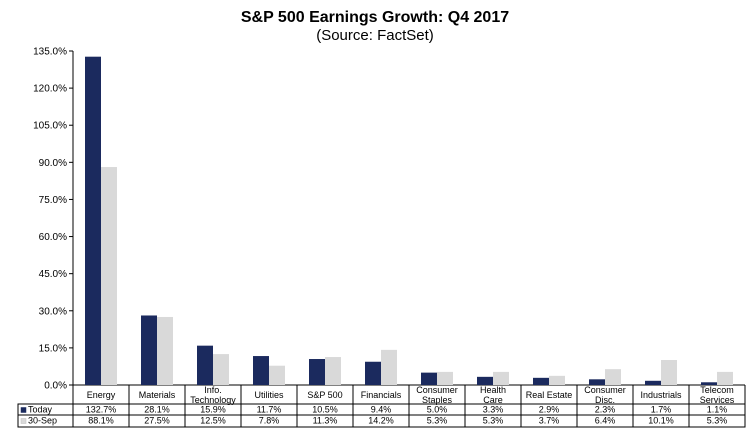 The width and height of the screenshot is (751, 432). Describe the element at coordinates (101, 421) in the screenshot. I see `data-label: 88.1%` at that location.